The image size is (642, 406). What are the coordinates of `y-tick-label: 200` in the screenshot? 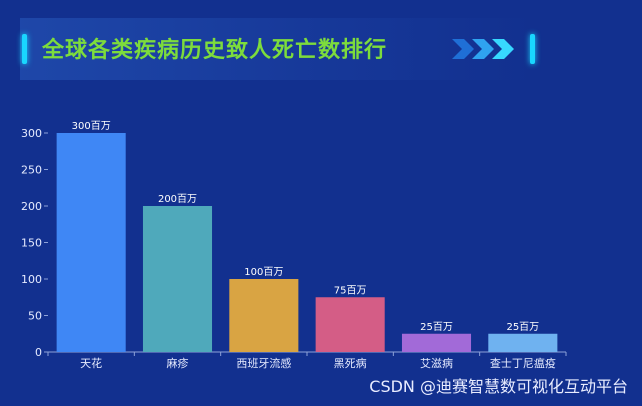 It's located at (31, 206).